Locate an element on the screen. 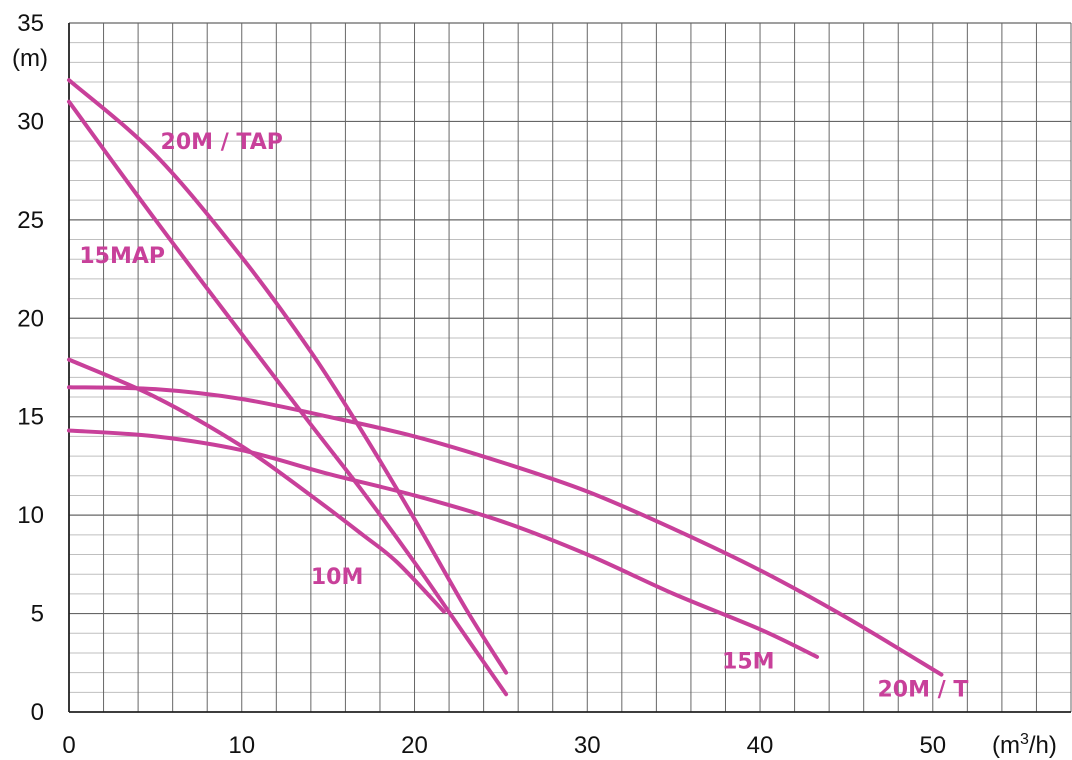 This screenshot has width=1072, height=760. series-label: 15M is located at coordinates (748, 662).